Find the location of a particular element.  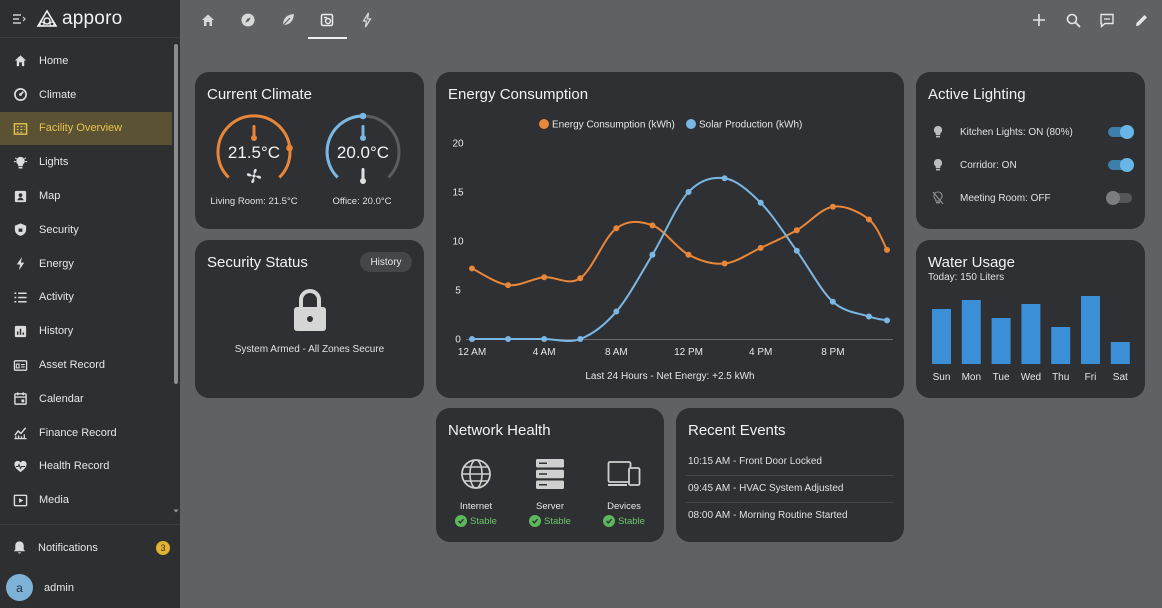

status-text: Stable is located at coordinates (483, 521).